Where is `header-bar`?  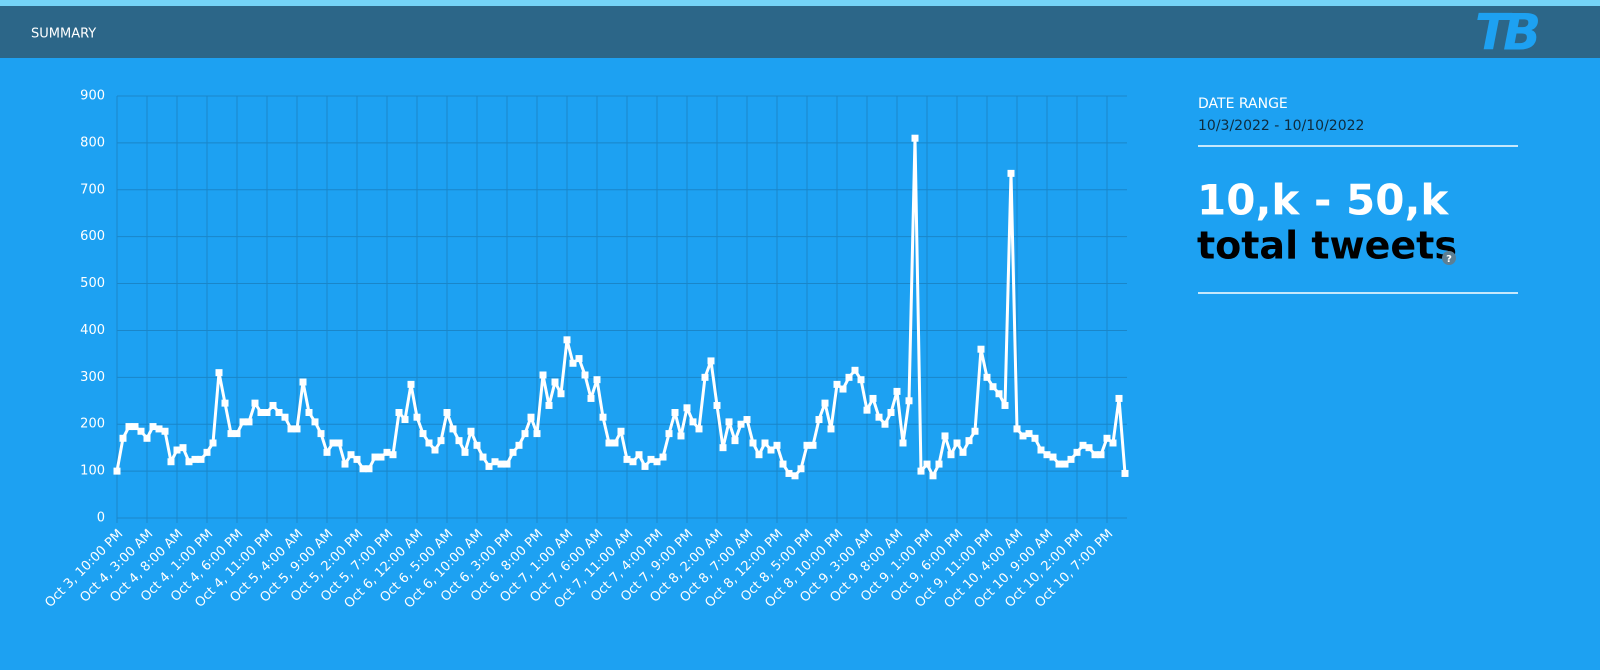 header-bar is located at coordinates (800, 32).